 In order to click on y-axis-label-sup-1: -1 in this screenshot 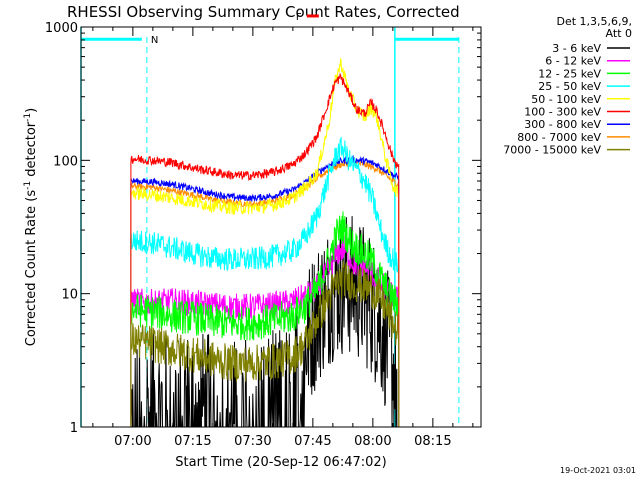, I will do `click(28, 185)`.